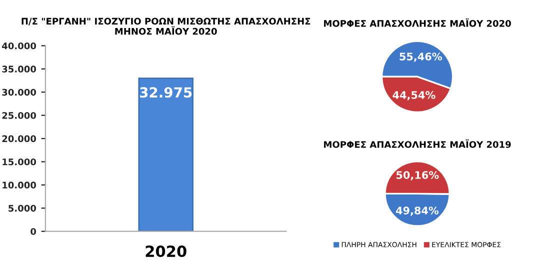 The width and height of the screenshot is (535, 269). I want to click on y-tick-label: 40.000, so click(19, 46).